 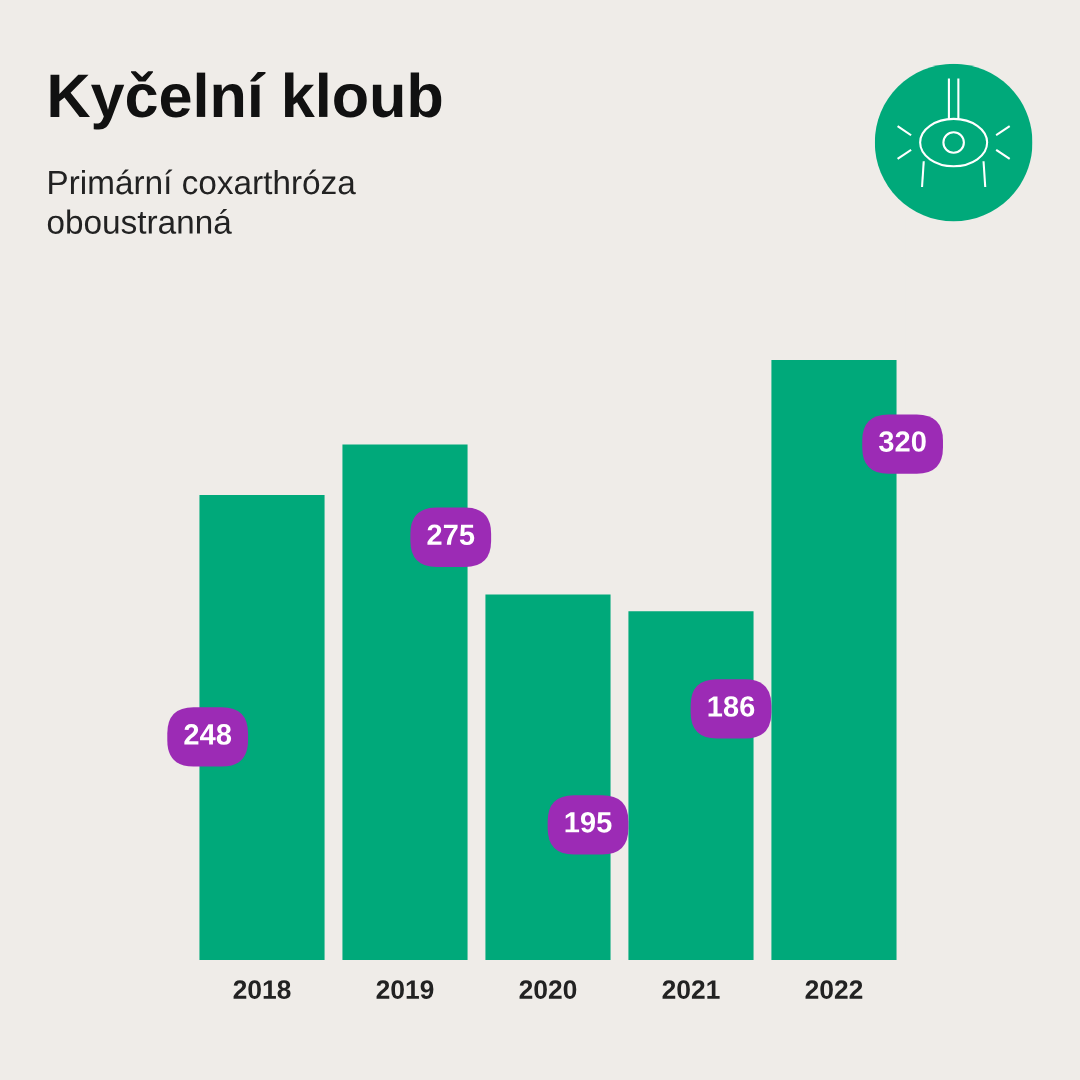 What do you see at coordinates (208, 734) in the screenshot?
I see `data-label: 248` at bounding box center [208, 734].